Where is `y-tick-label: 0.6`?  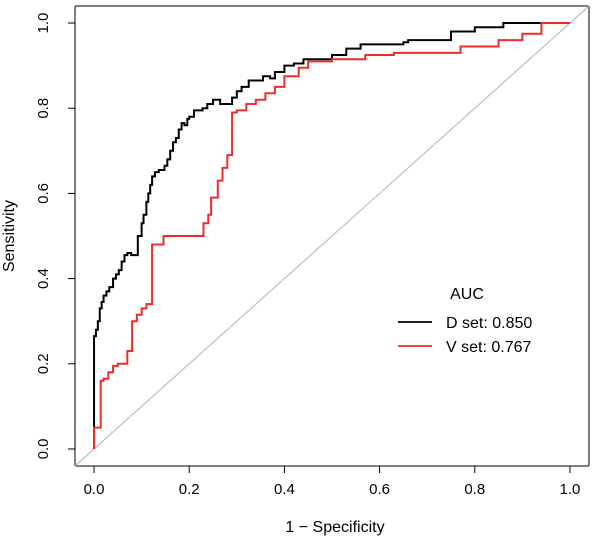 y-tick-label: 0.6 is located at coordinates (43, 193).